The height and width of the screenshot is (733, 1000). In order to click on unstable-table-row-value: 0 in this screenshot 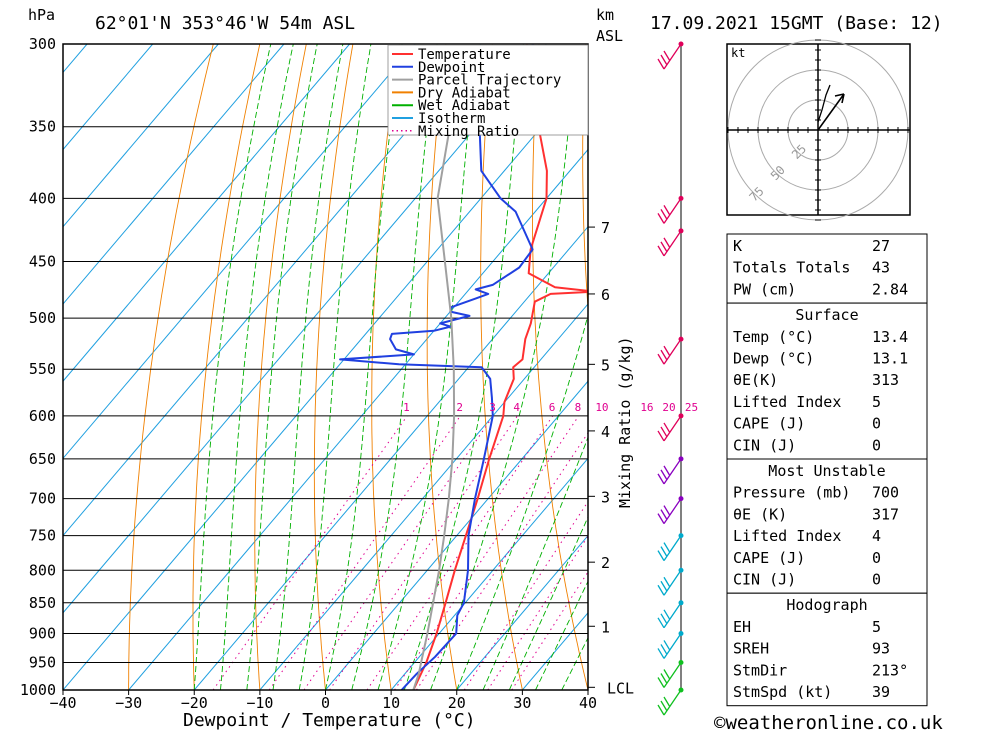, I will do `click(876, 558)`.